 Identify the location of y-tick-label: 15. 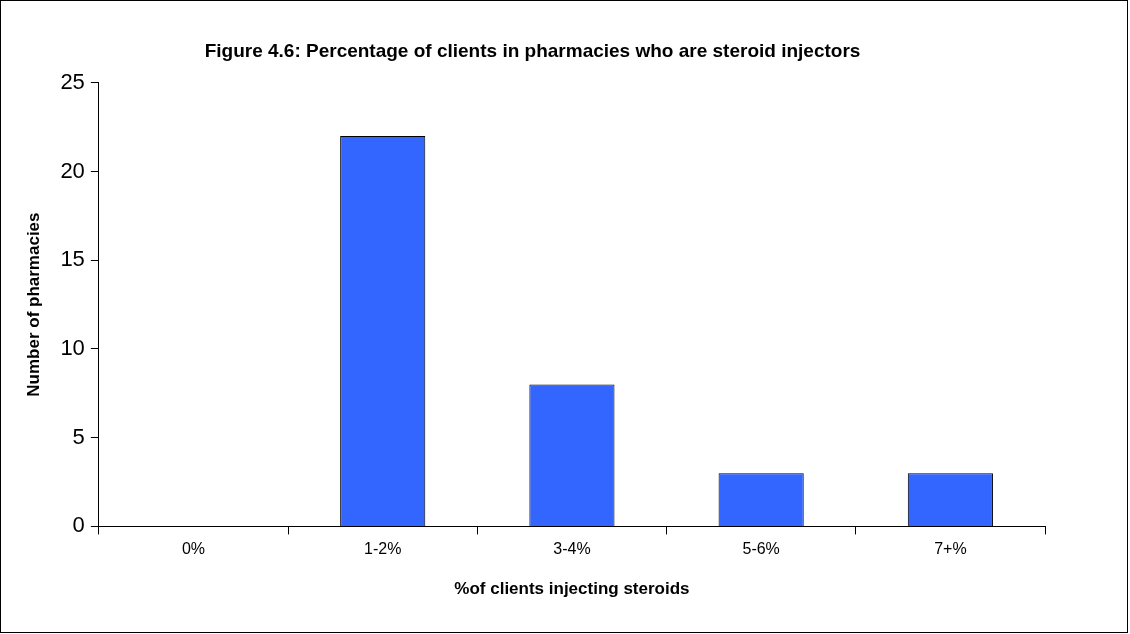
(72, 259).